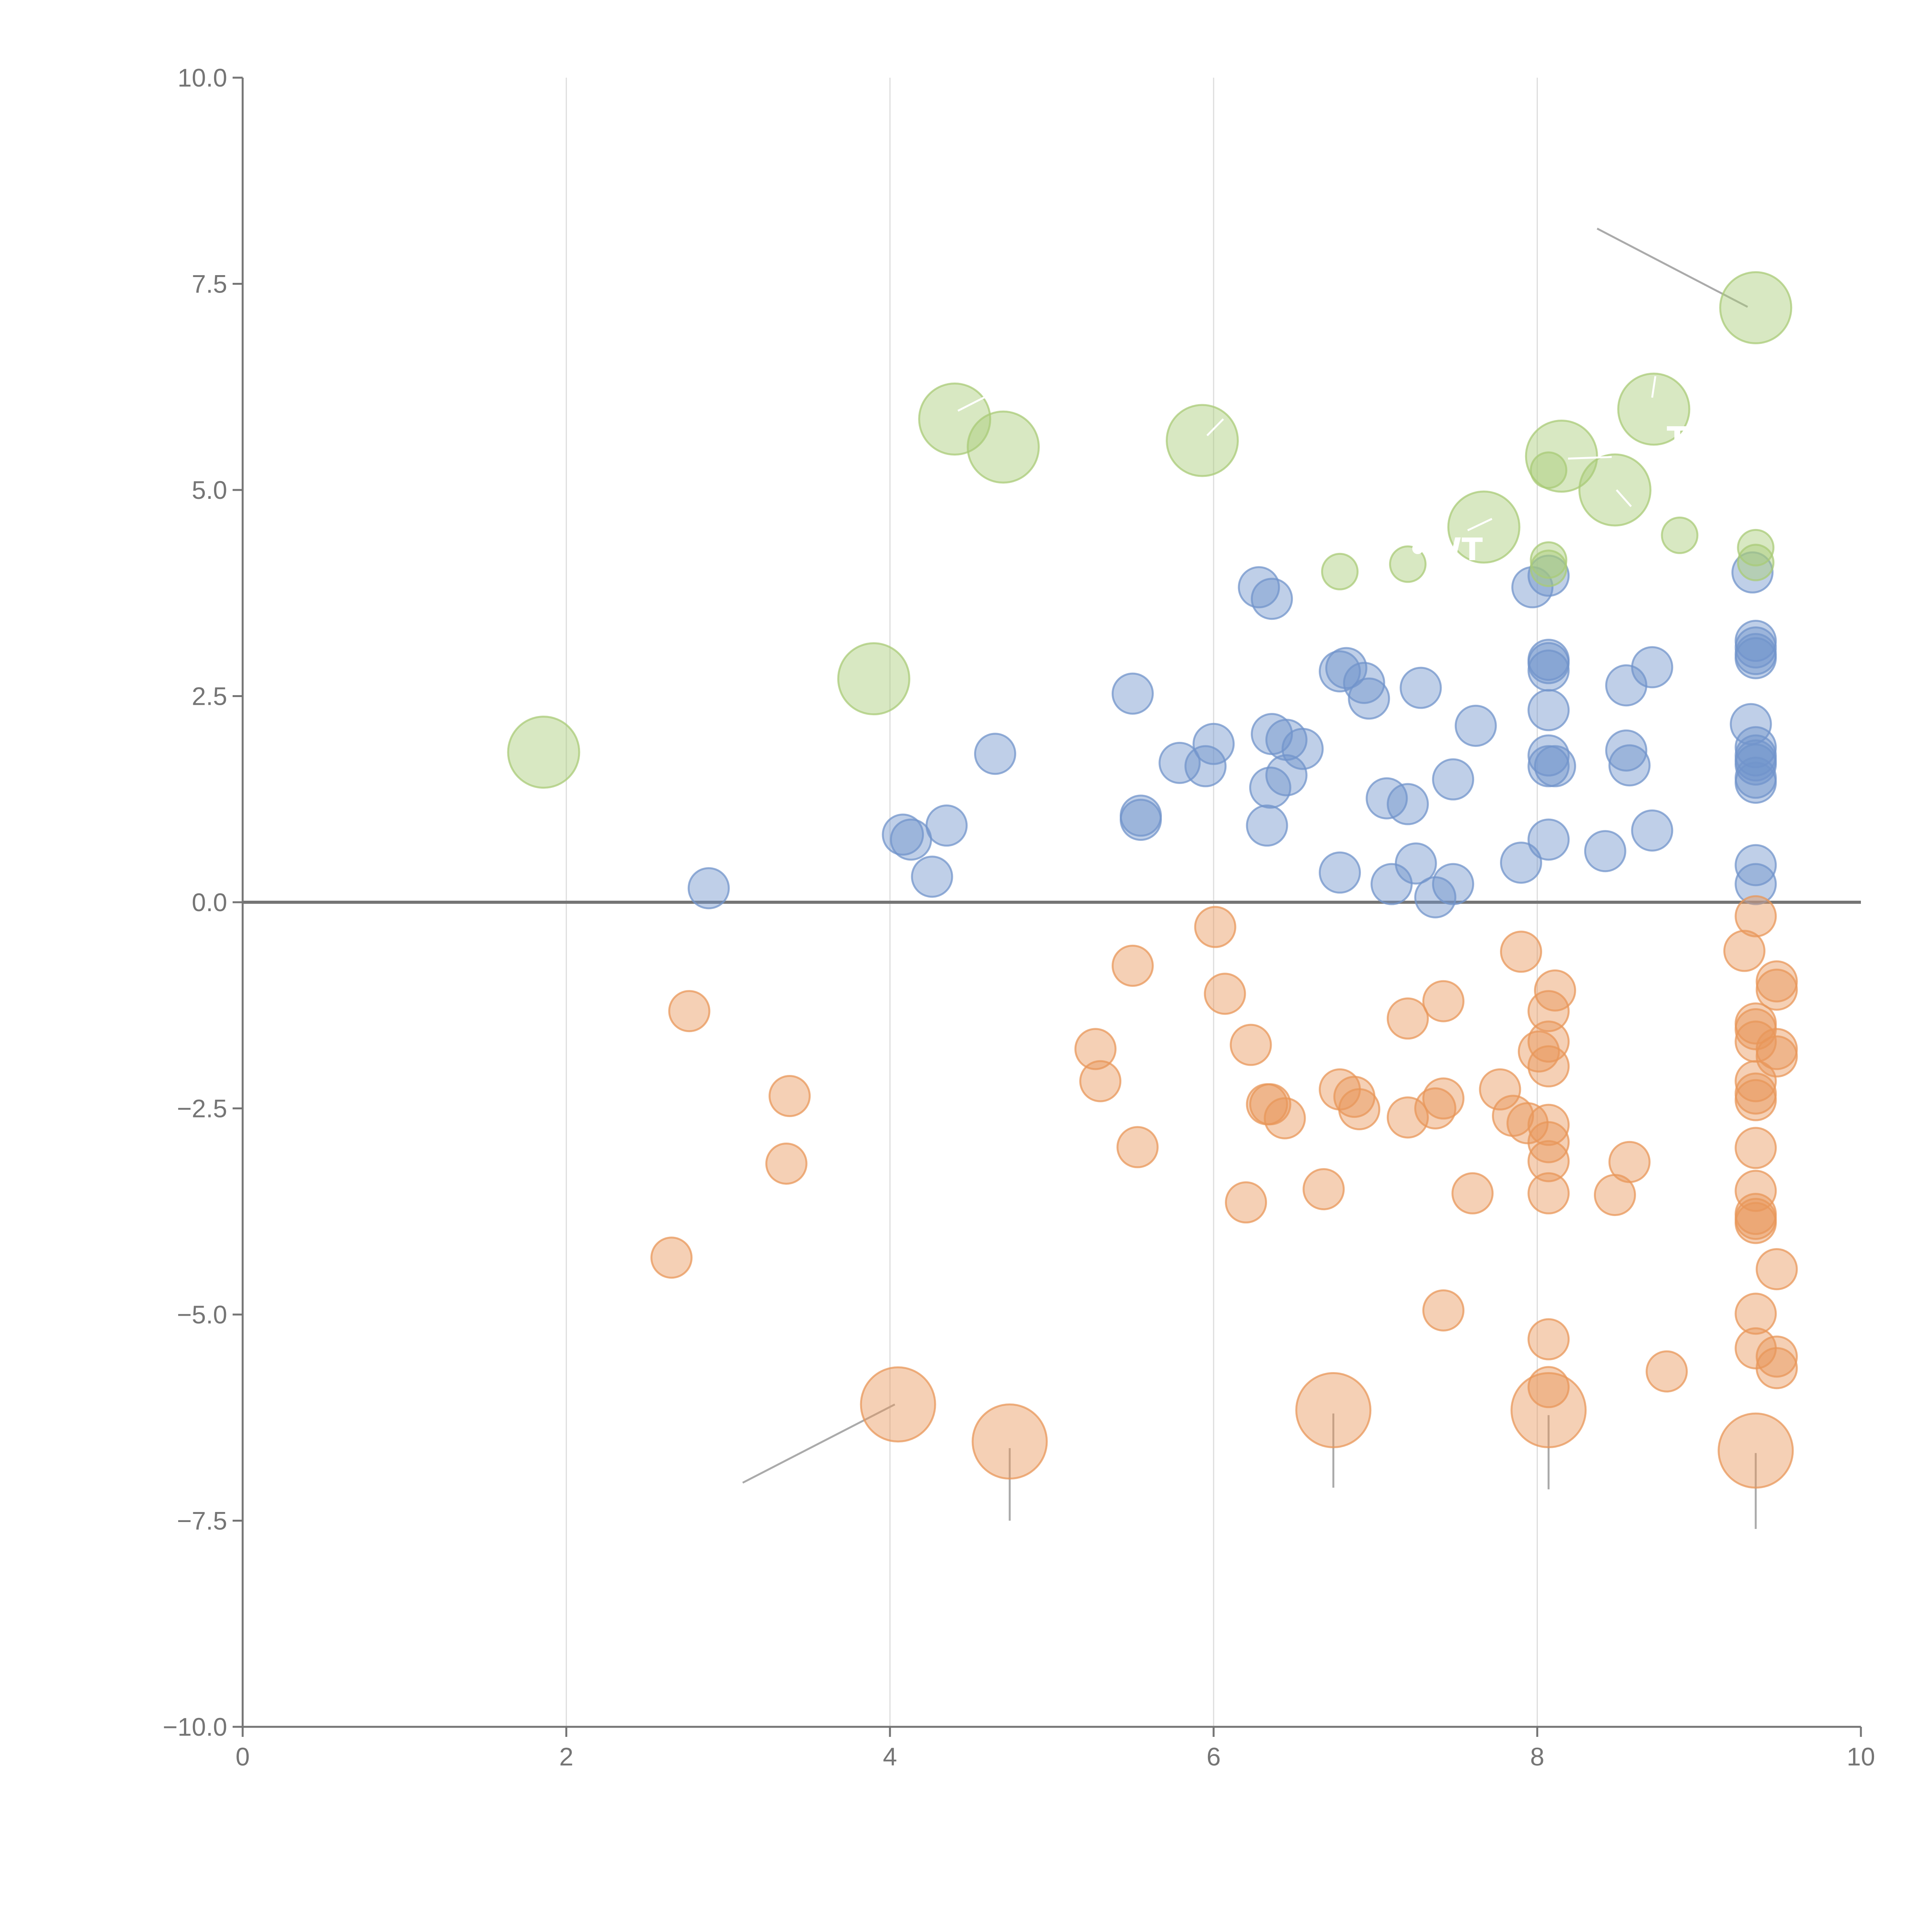 The height and width of the screenshot is (1932, 1932). I want to click on x-tick-label: 8, so click(1537, 1756).